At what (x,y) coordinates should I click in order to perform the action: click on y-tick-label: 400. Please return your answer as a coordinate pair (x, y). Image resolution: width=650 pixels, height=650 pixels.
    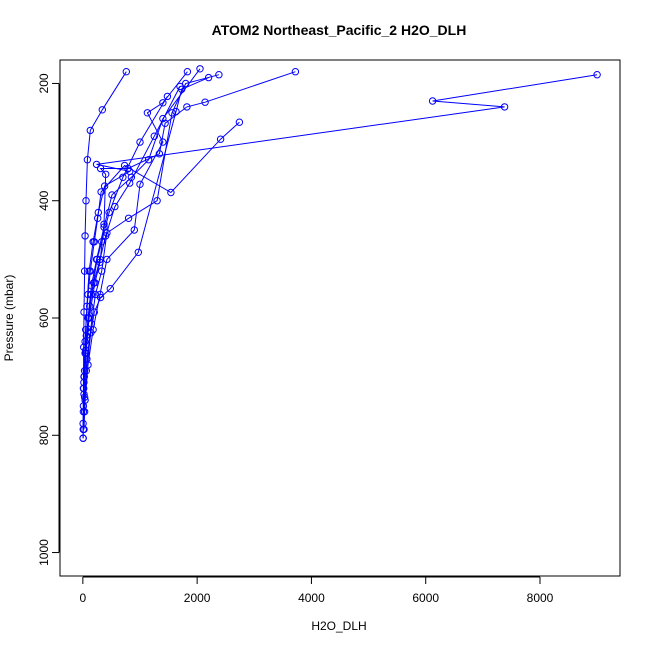
    Looking at the image, I should click on (44, 200).